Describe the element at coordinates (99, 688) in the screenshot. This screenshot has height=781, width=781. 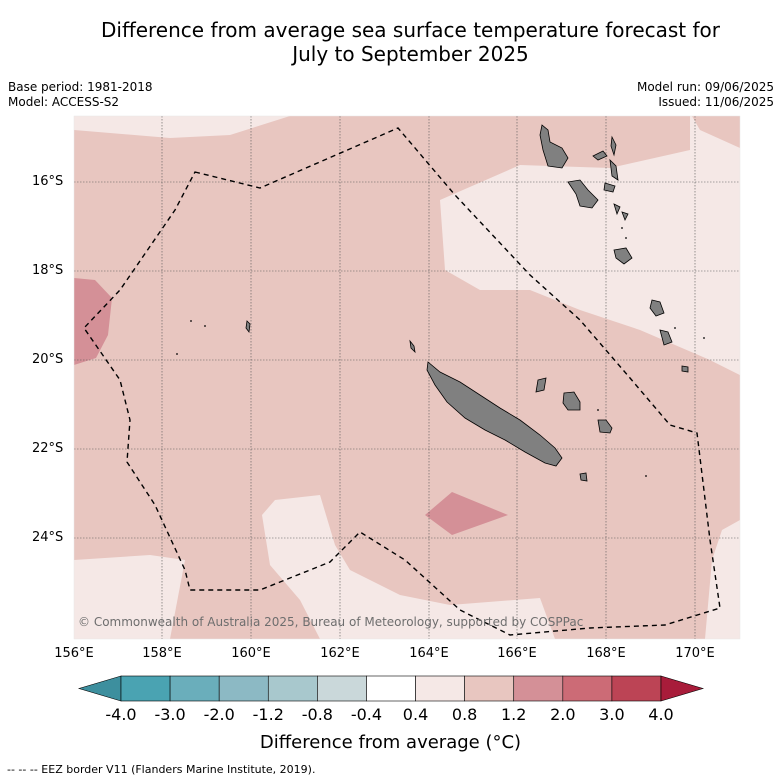
I see `colorbar-extend-low` at that location.